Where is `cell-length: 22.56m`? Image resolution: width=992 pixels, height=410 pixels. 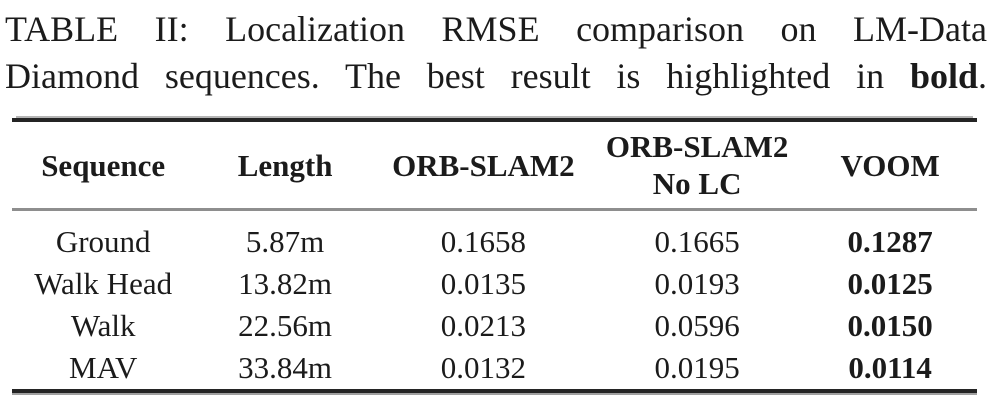
cell-length: 22.56m is located at coordinates (285, 325).